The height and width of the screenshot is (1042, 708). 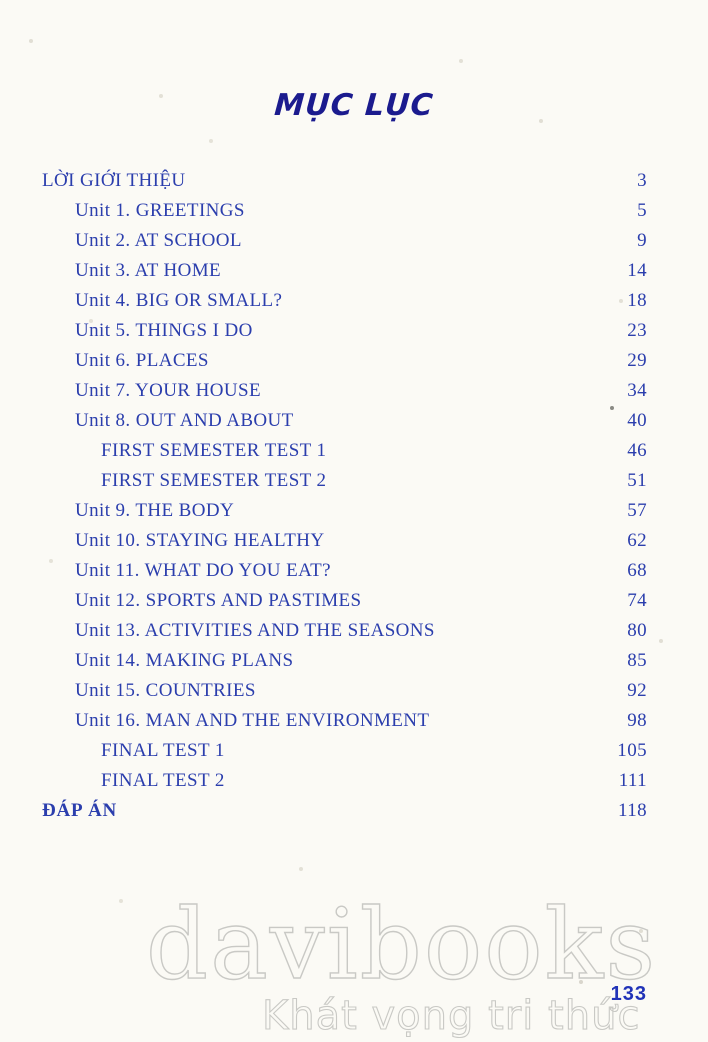 I want to click on toc-entry: Unit 8. OUT AND ABOUT 40, so click(x=344, y=421).